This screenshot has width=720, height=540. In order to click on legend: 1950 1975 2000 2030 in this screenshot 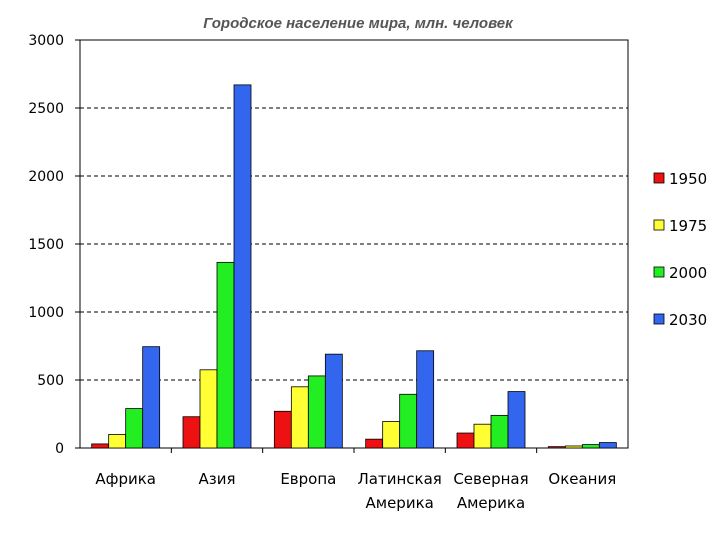, I will do `click(680, 249)`.